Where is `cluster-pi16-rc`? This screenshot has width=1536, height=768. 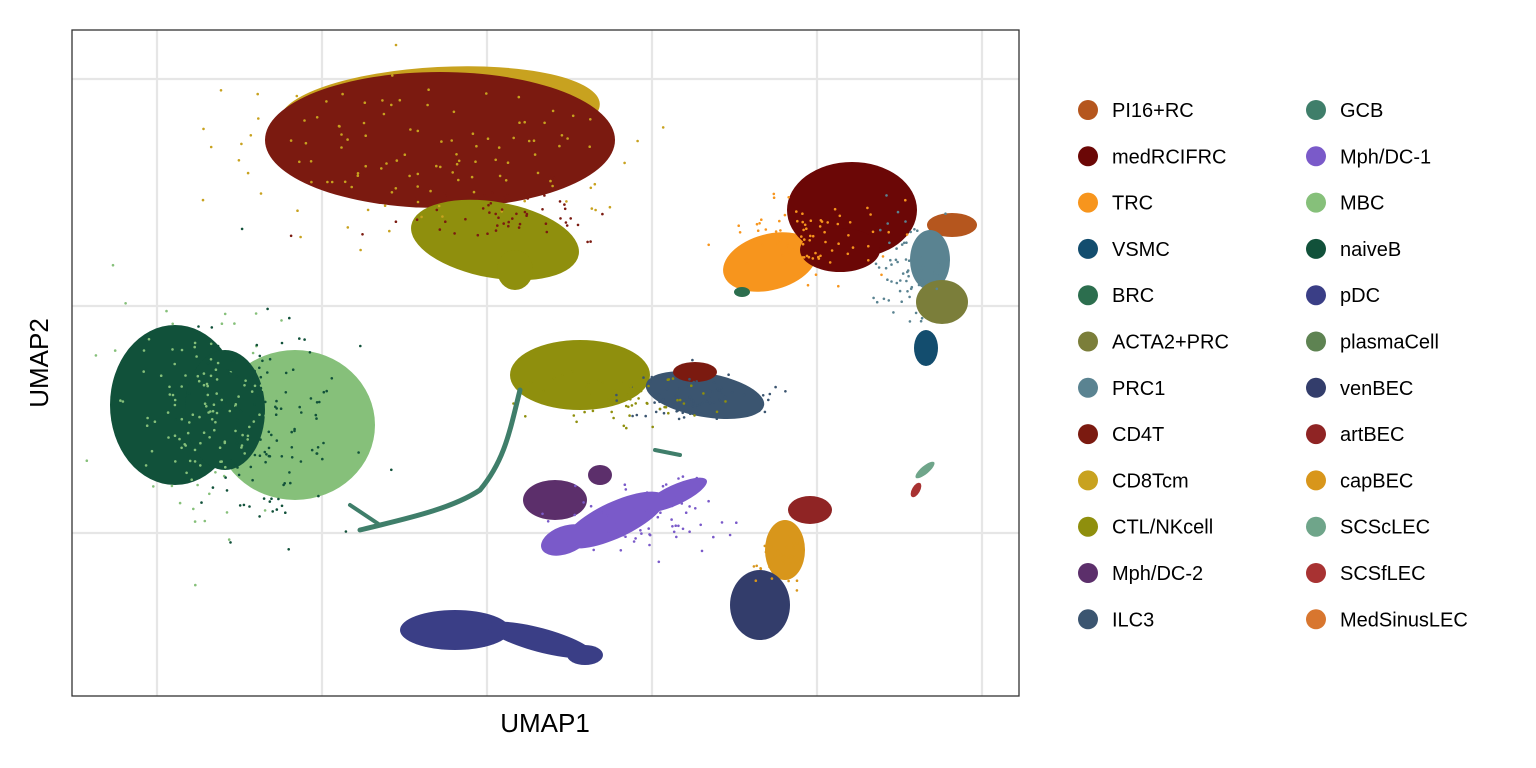 cluster-pi16-rc is located at coordinates (952, 225).